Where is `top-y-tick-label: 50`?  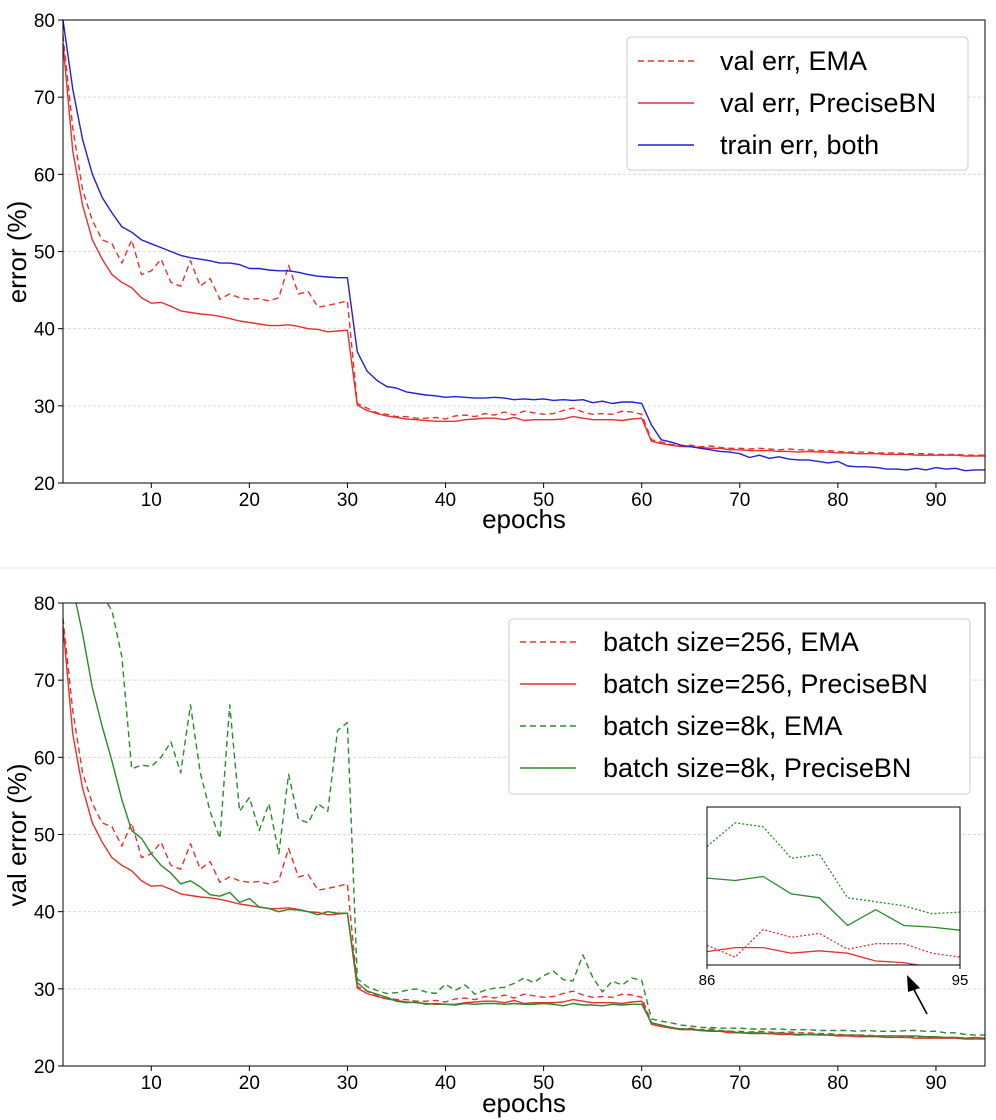 top-y-tick-label: 50 is located at coordinates (44, 253).